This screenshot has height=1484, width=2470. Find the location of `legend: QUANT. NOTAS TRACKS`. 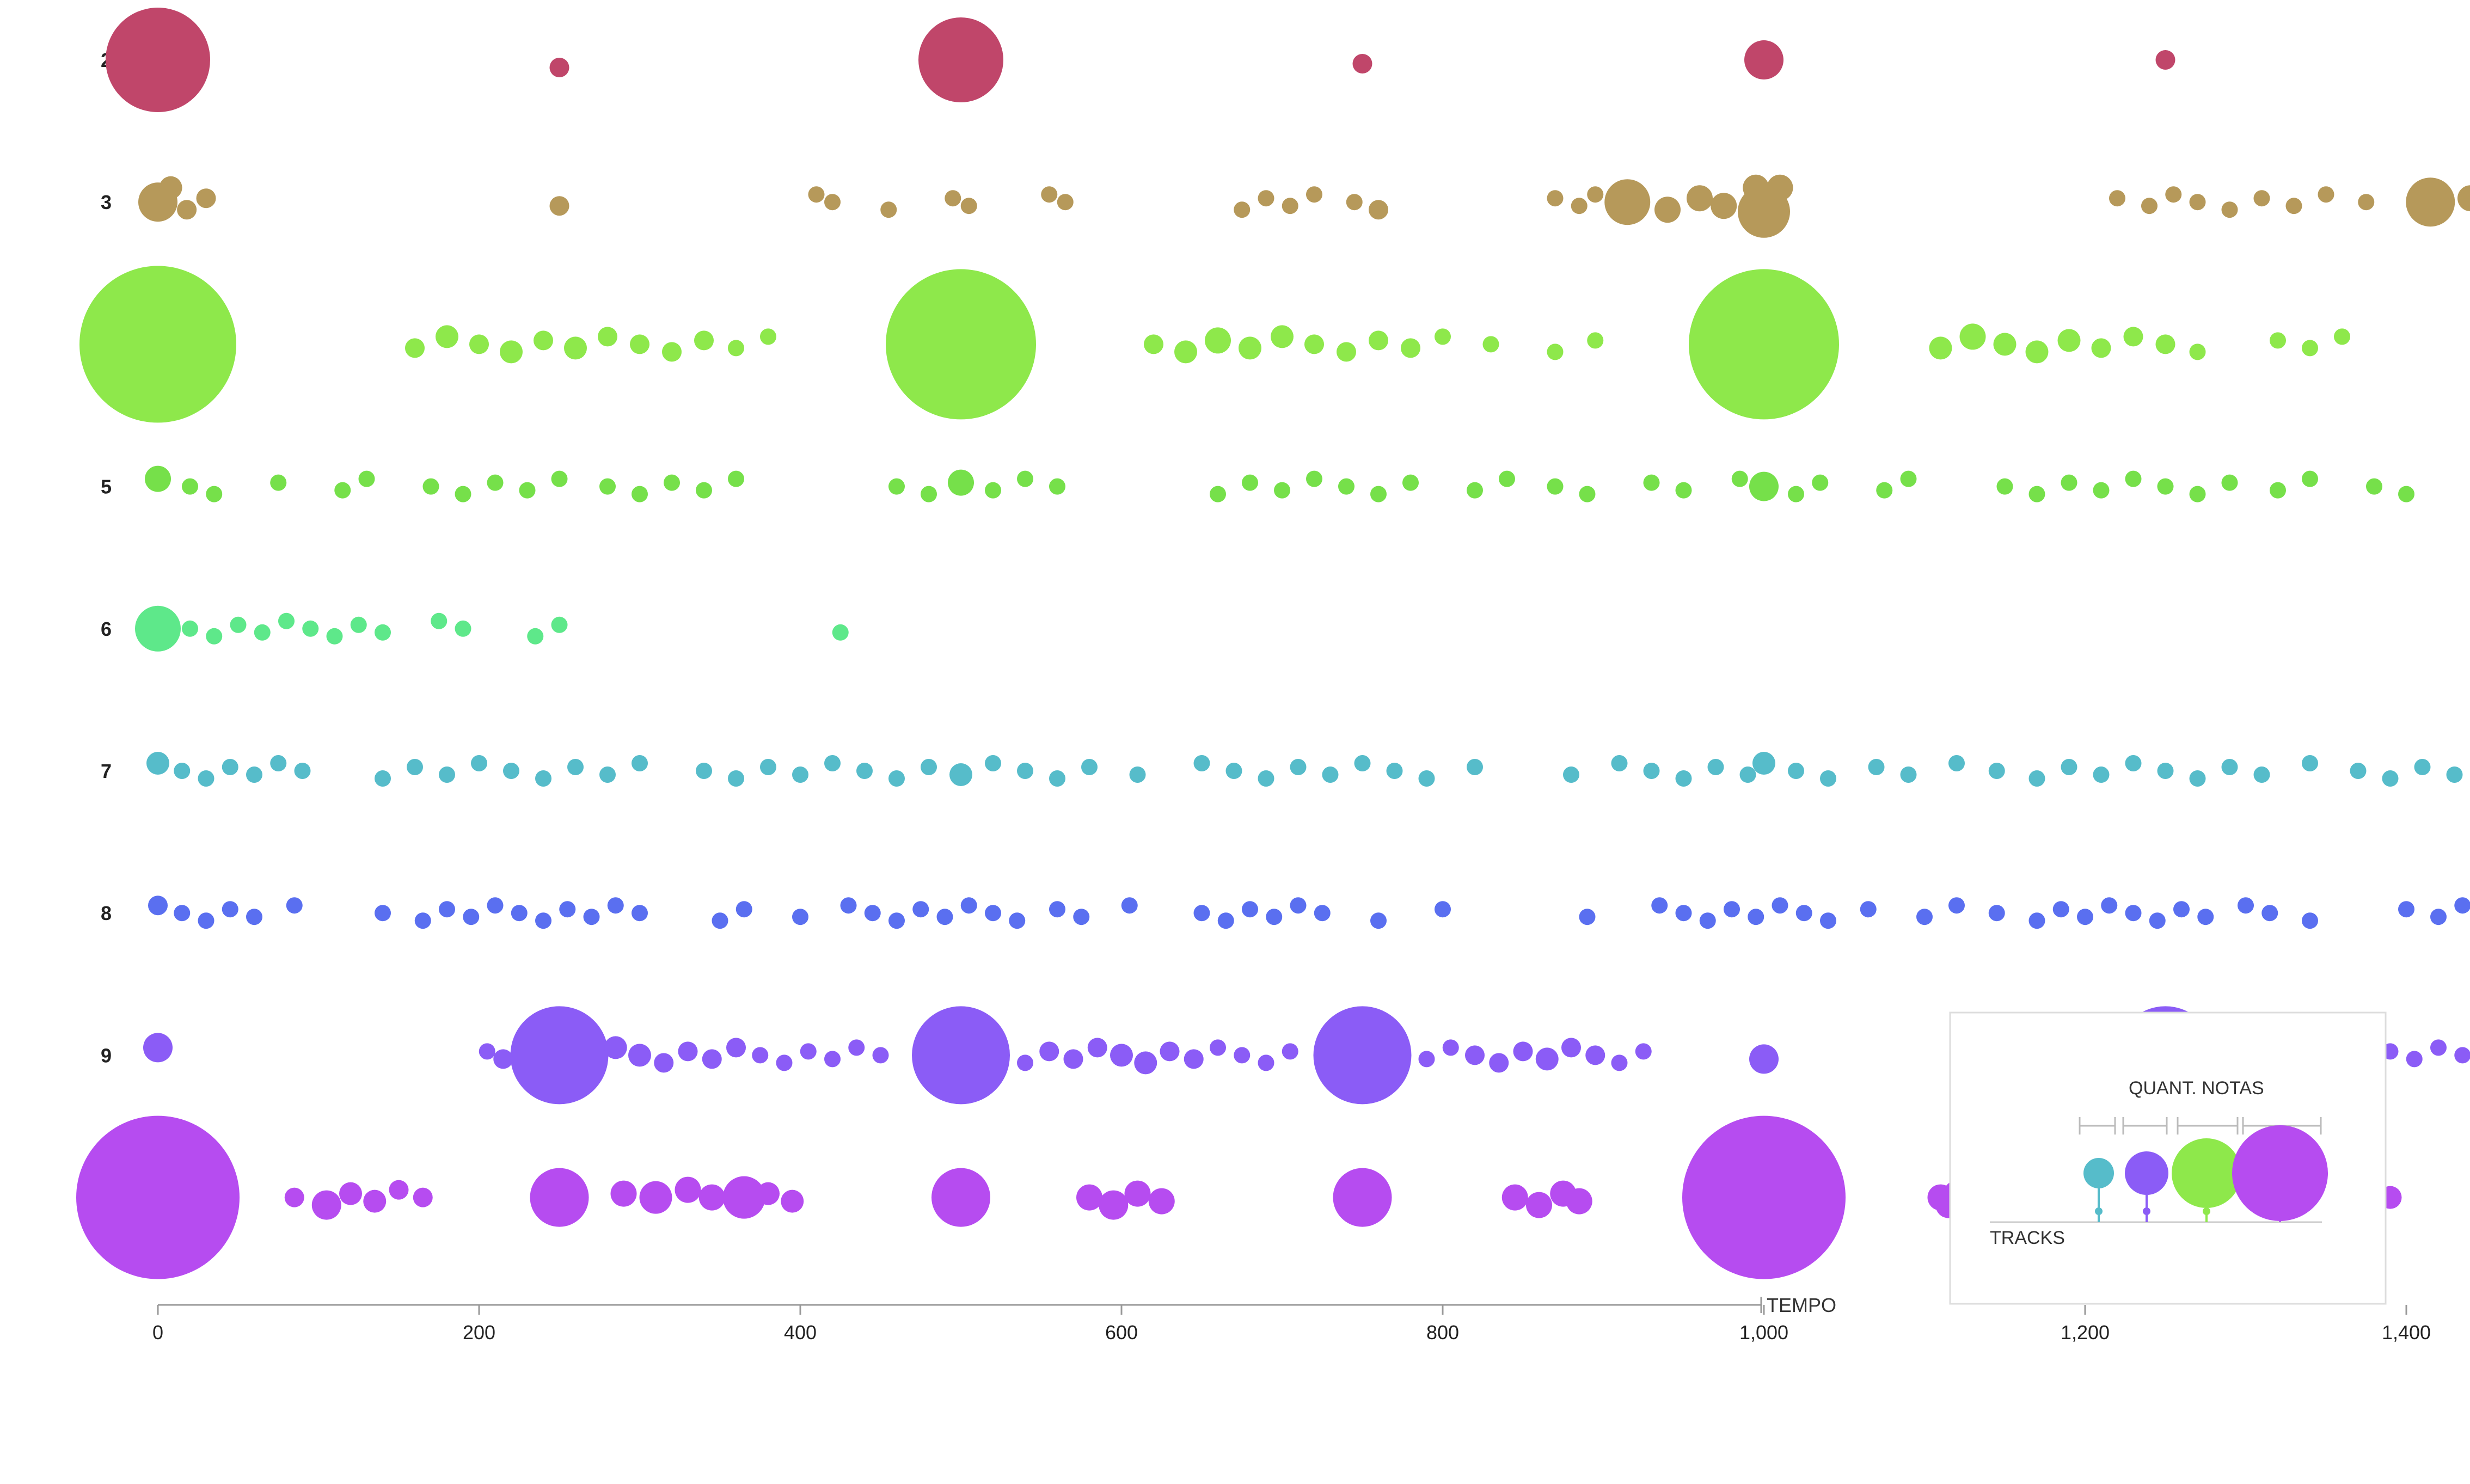

legend: QUANT. NOTAS TRACKS is located at coordinates (2168, 1158).